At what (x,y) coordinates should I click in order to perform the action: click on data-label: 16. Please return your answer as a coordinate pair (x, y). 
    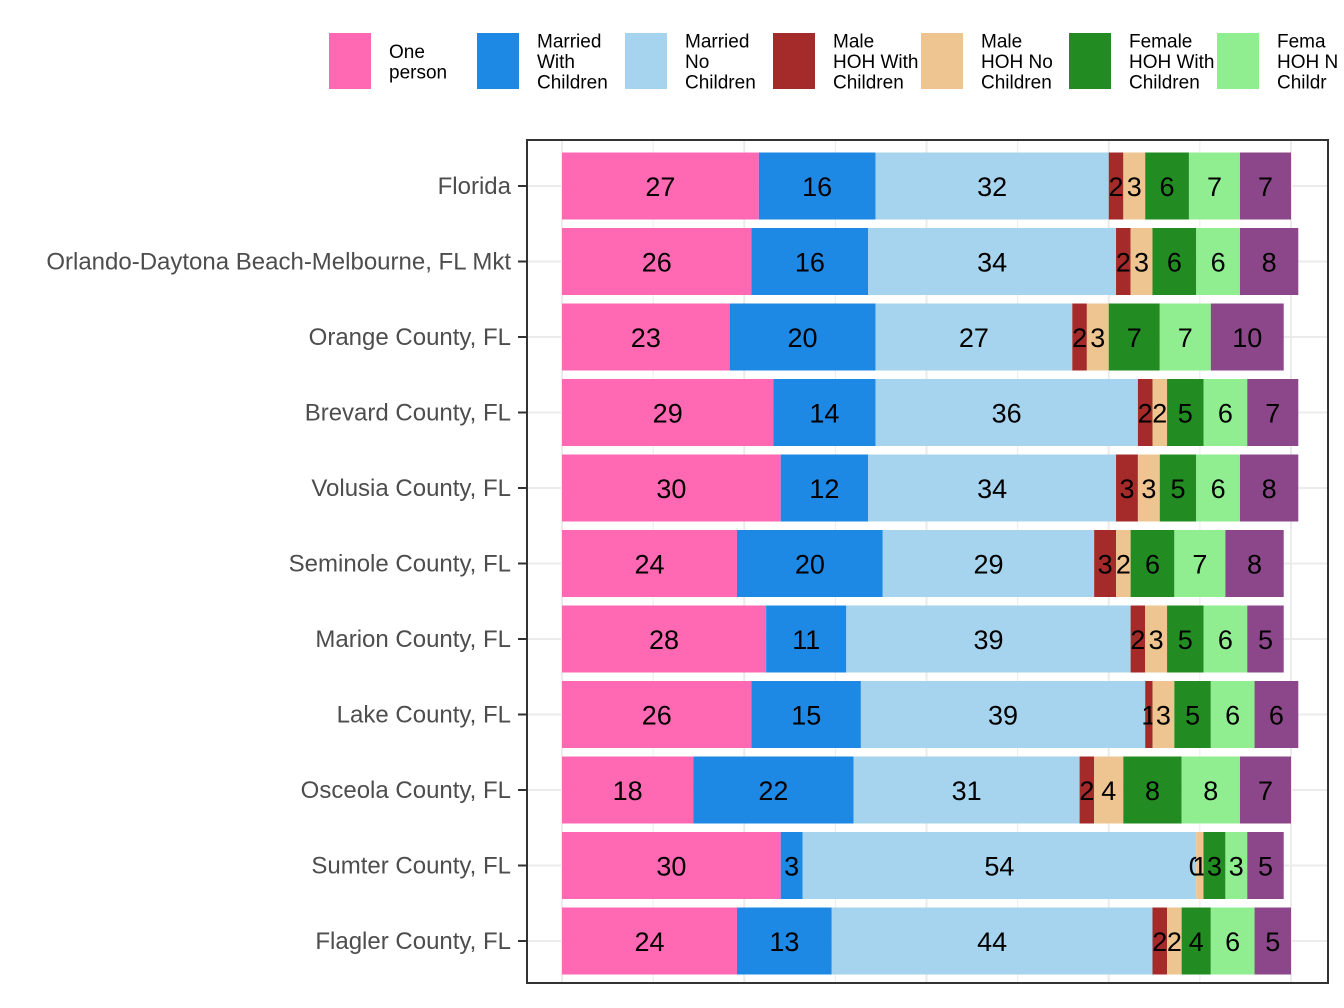
    Looking at the image, I should click on (817, 187).